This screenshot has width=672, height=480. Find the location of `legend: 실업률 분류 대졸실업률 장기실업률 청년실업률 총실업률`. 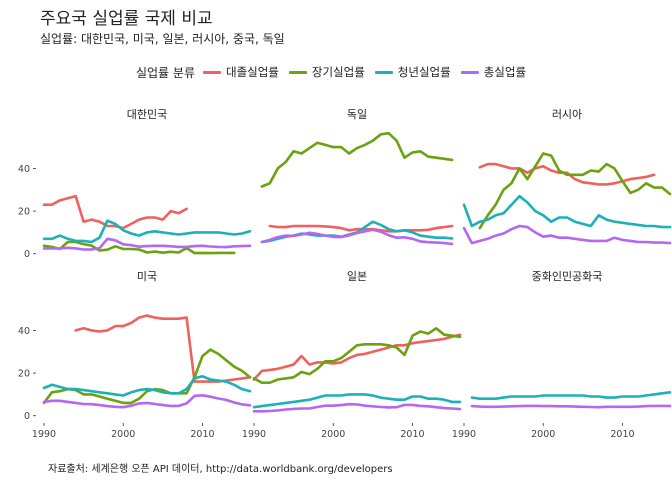

legend: 실업률 분류 대졸실업률 장기실업률 청년실업률 총실업률 is located at coordinates (336, 72).